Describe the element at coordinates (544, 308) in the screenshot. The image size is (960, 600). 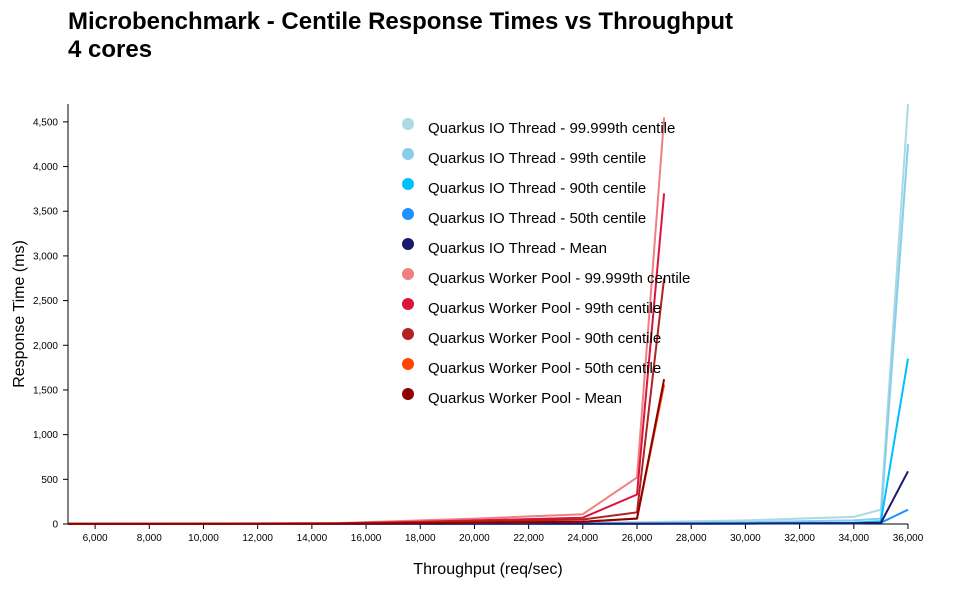
I see `legend-label: Quarkus Worker Pool - 99th centile` at that location.